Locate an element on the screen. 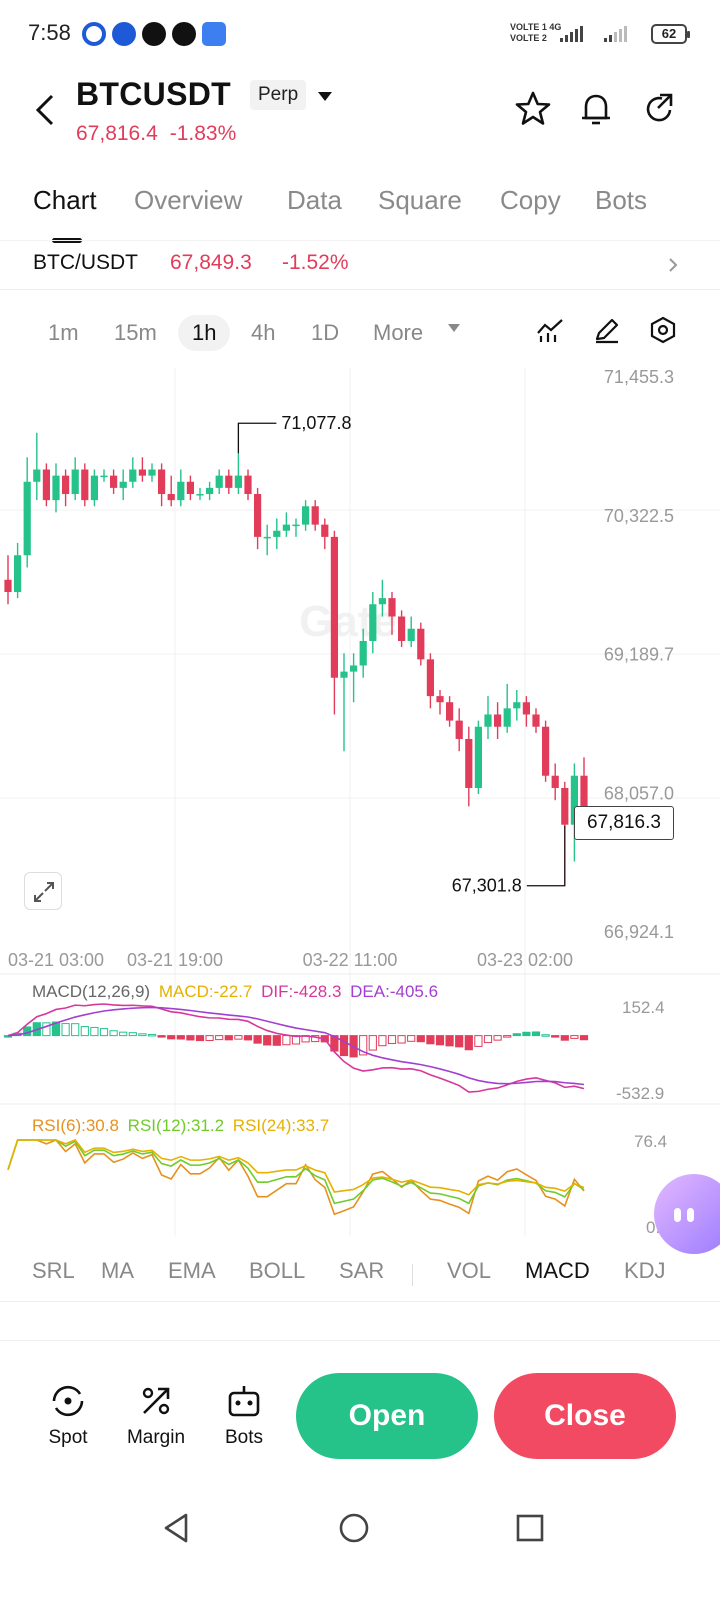  star-icon is located at coordinates (533, 109).